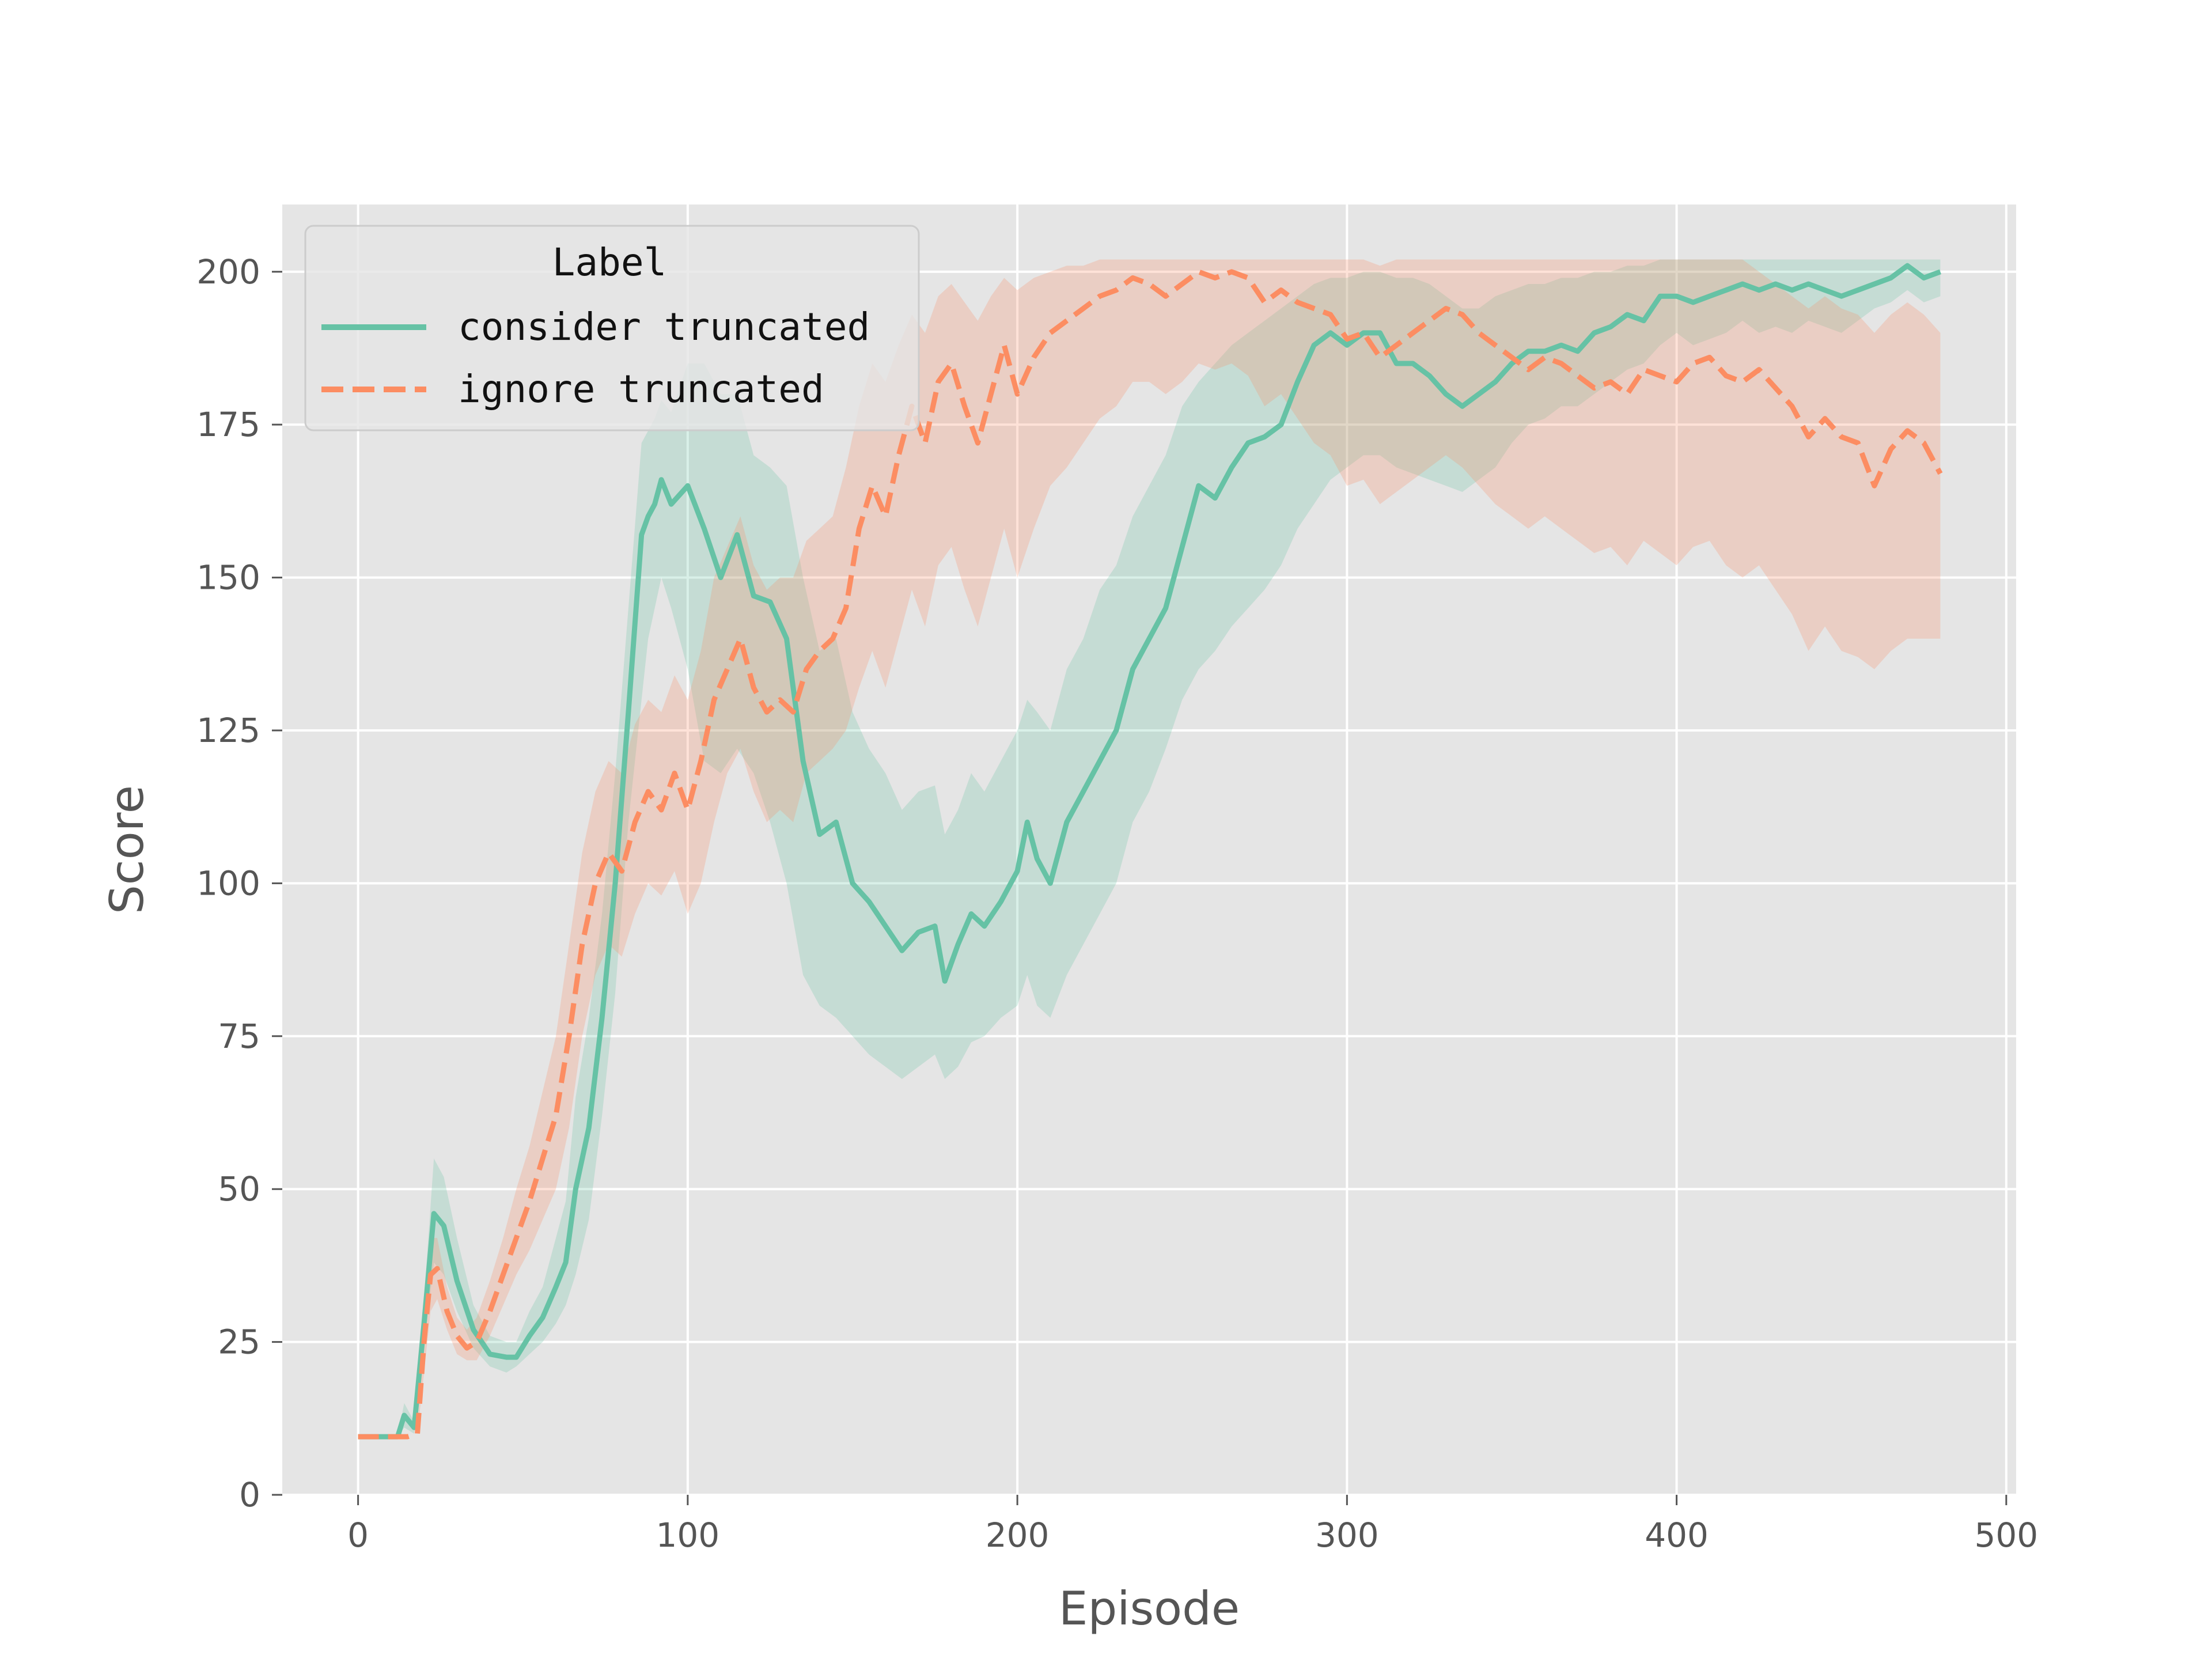 The height and width of the screenshot is (1659, 2212). I want to click on x-tick-label: 100, so click(688, 1535).